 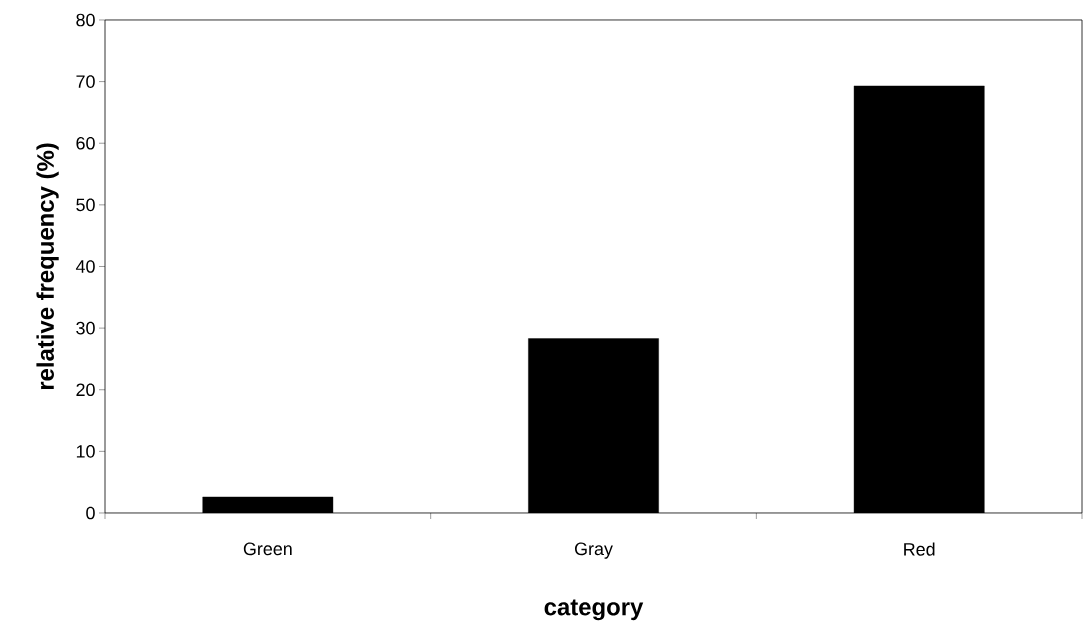 I want to click on x-tick-label: Red, so click(x=919, y=549).